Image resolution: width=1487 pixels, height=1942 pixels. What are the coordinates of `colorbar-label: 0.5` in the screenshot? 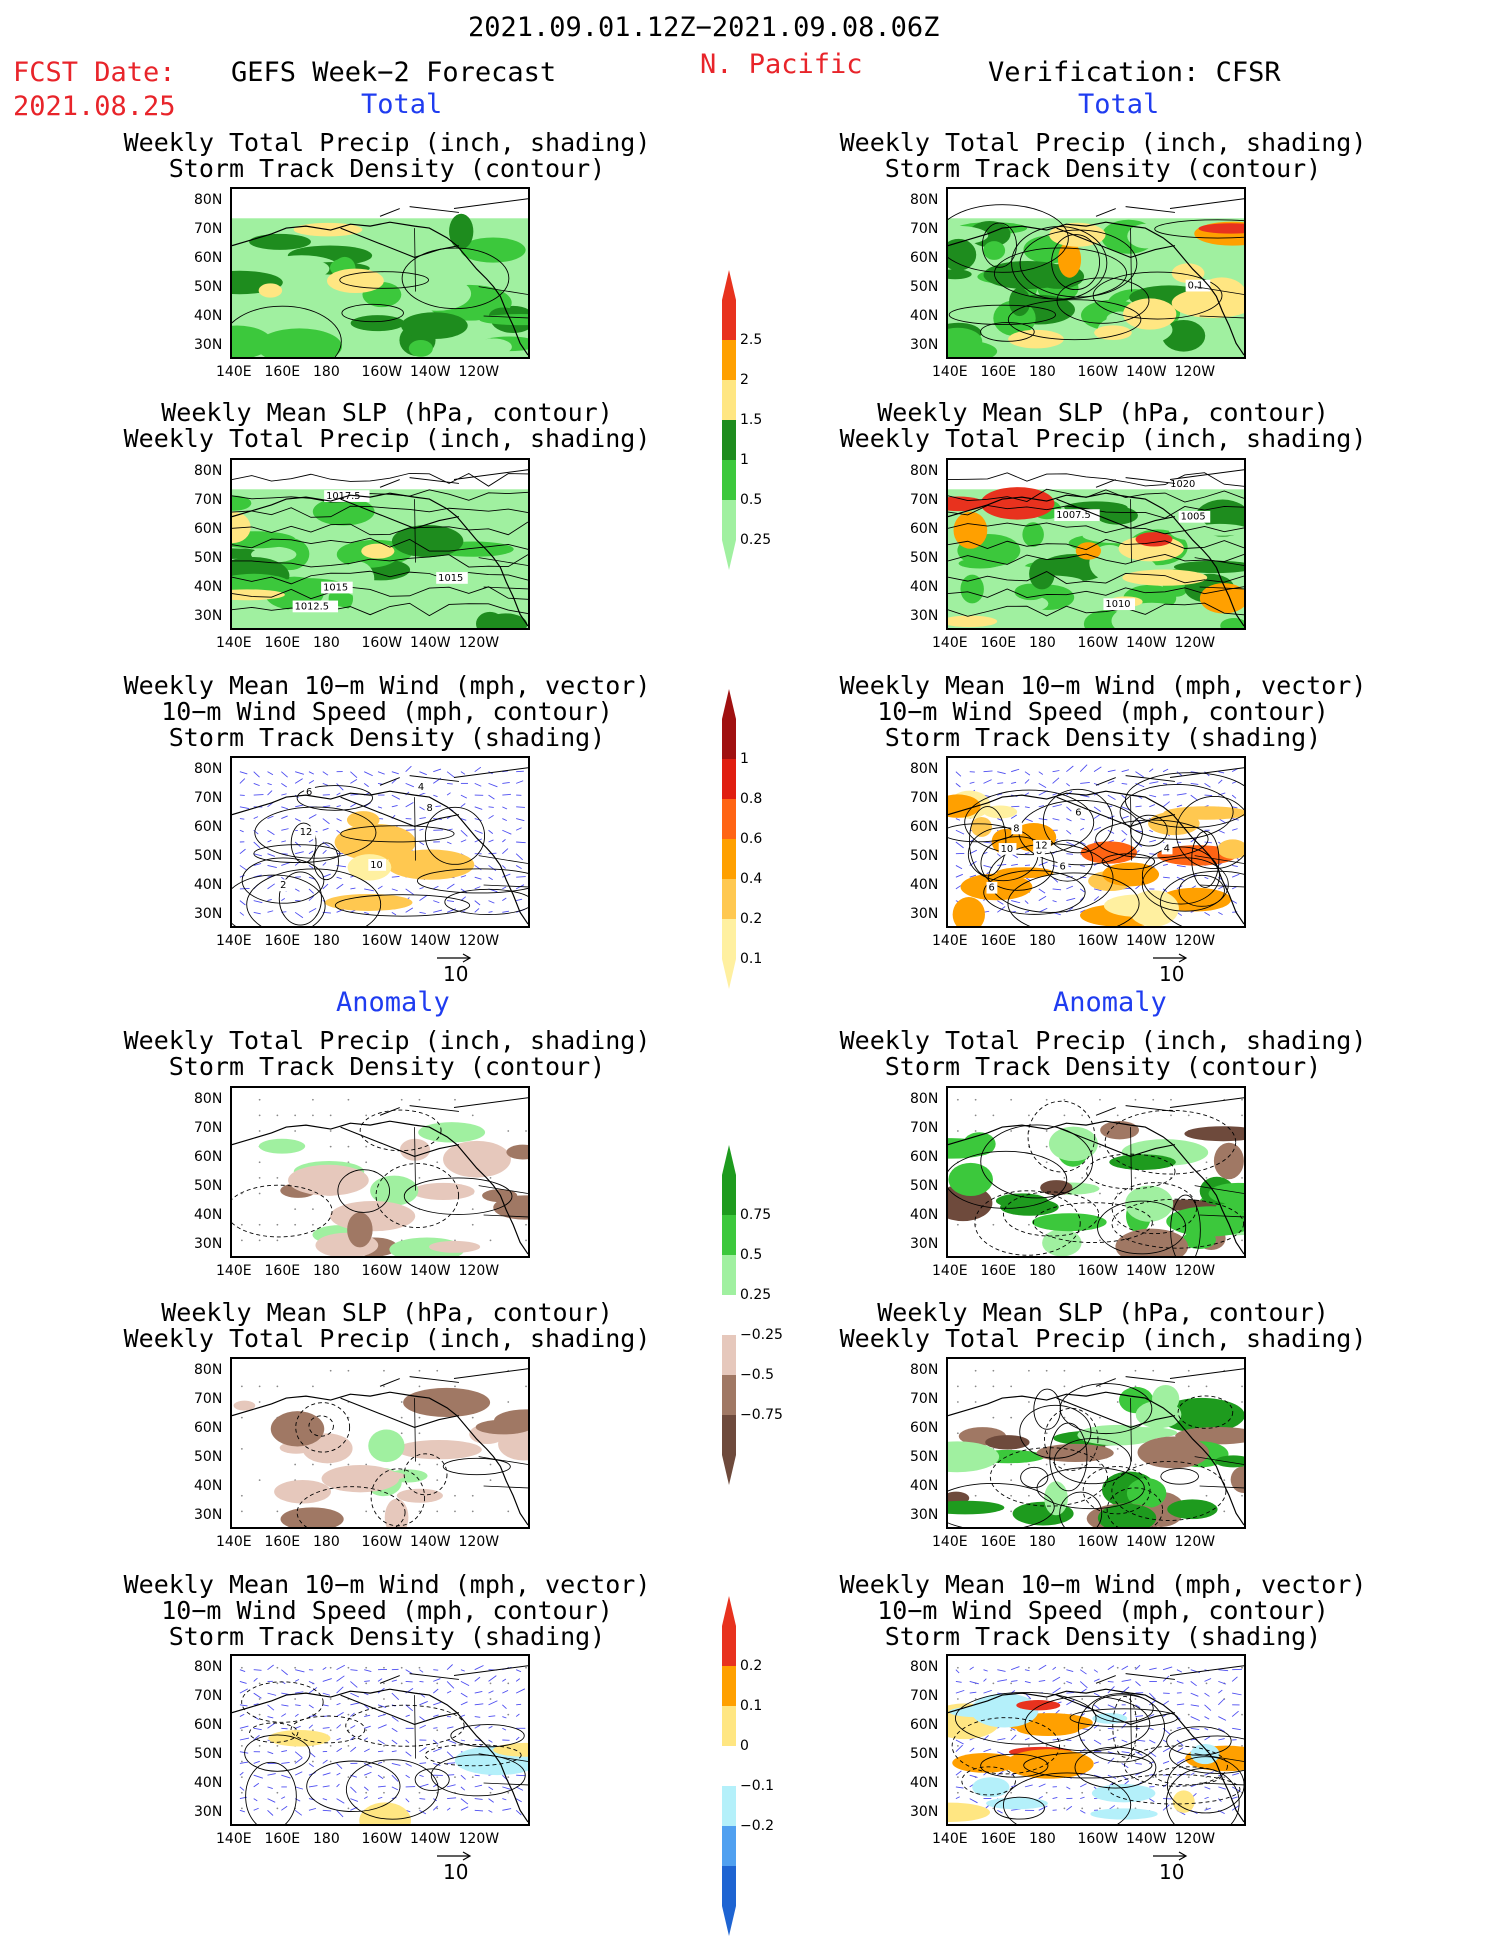 It's located at (751, 1255).